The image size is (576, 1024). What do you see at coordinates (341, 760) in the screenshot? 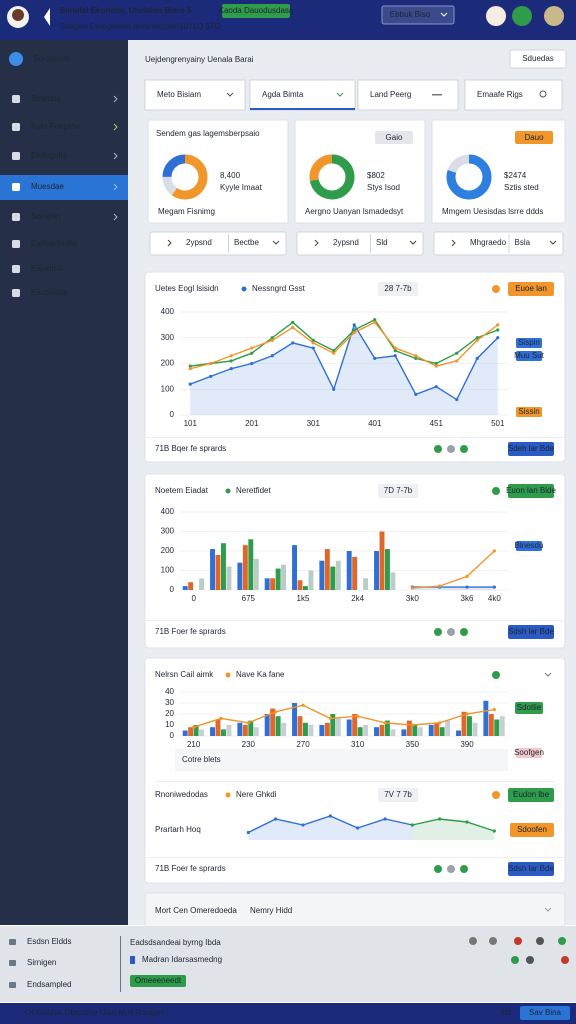
I see `note-box` at bounding box center [341, 760].